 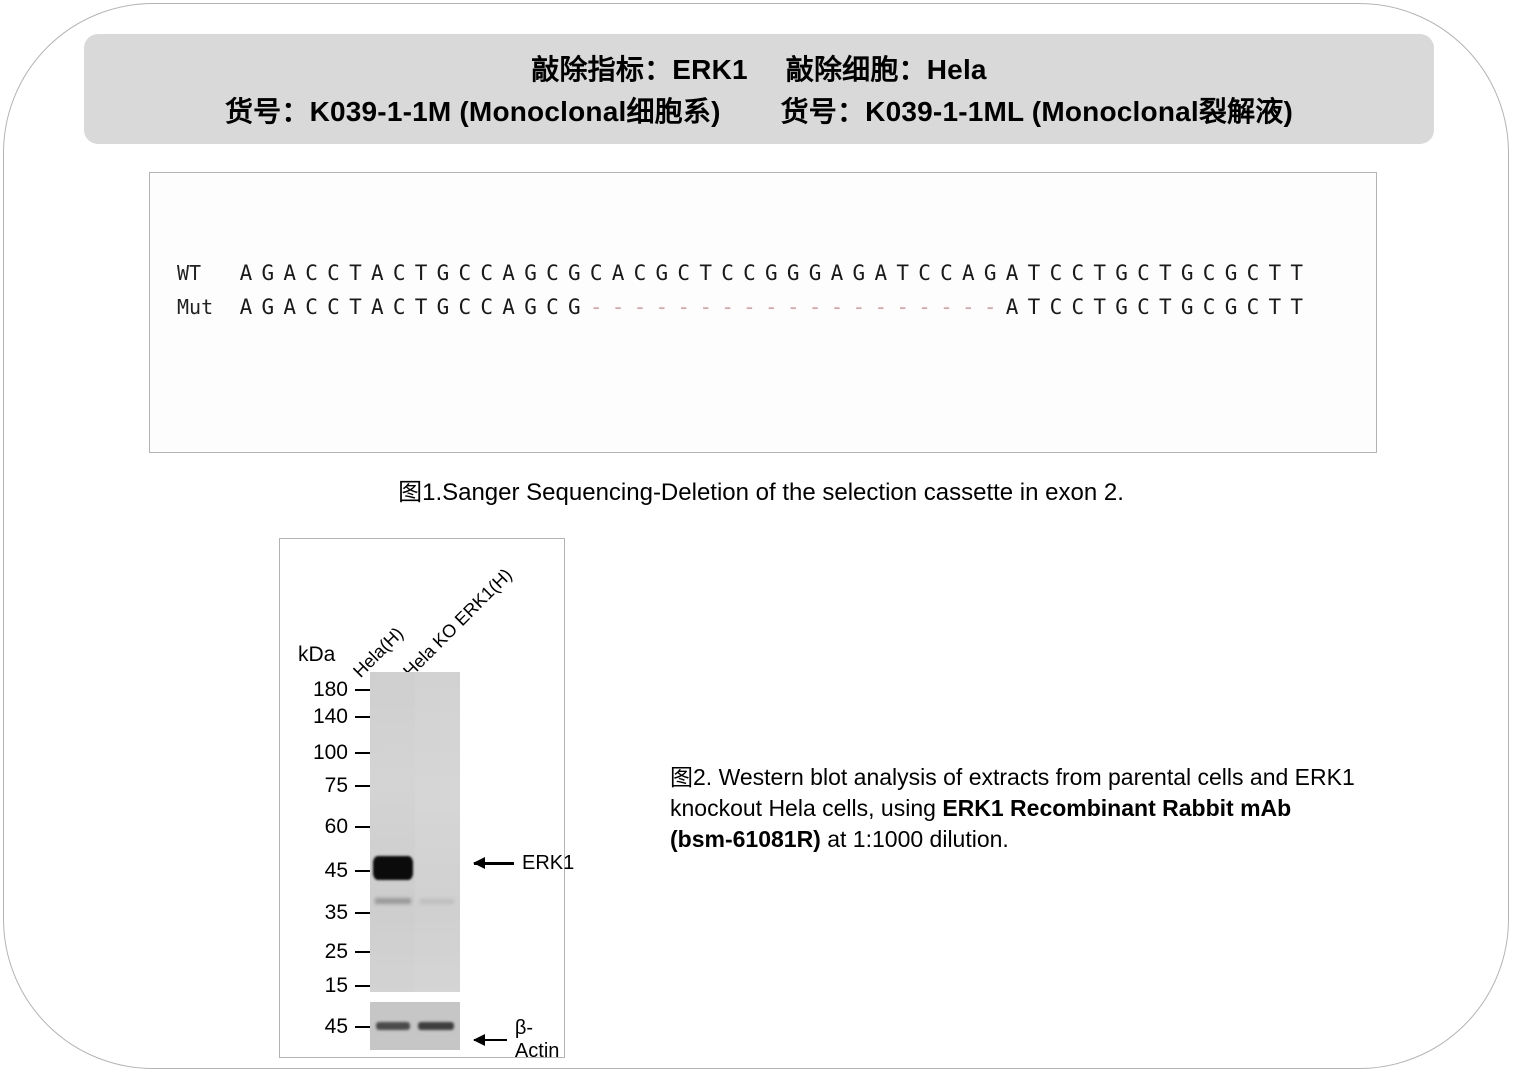 I want to click on ladder-mark-140: 140, so click(x=327, y=716).